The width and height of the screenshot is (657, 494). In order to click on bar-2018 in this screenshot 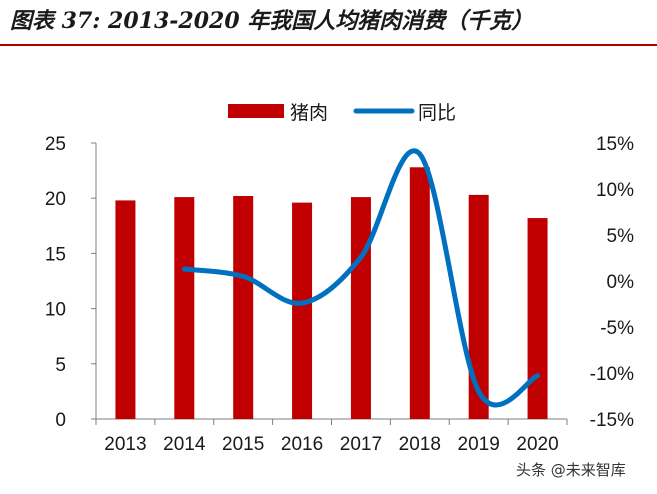, I will do `click(419, 293)`.